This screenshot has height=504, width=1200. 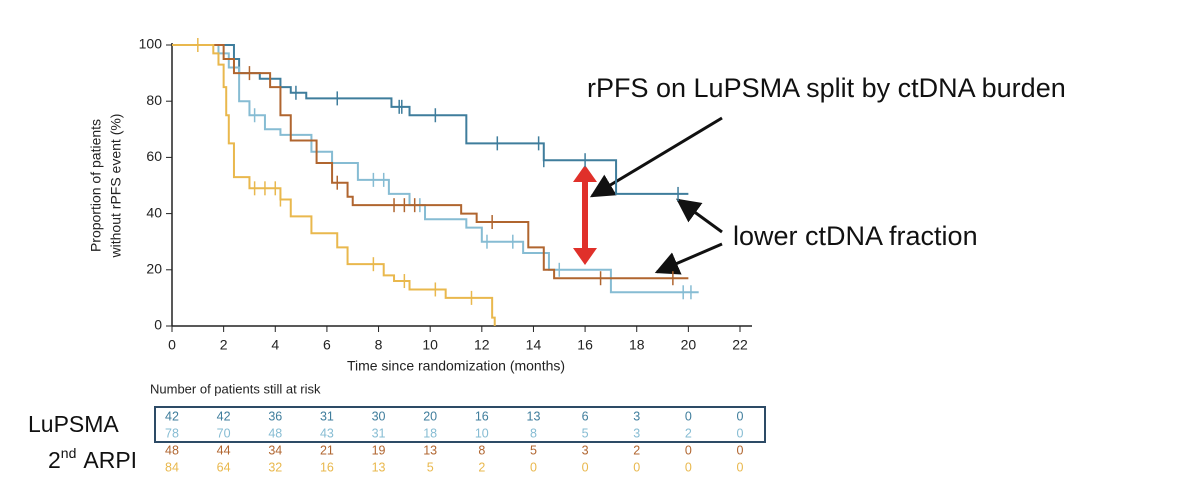 I want to click on risk-count: 78, so click(x=172, y=433).